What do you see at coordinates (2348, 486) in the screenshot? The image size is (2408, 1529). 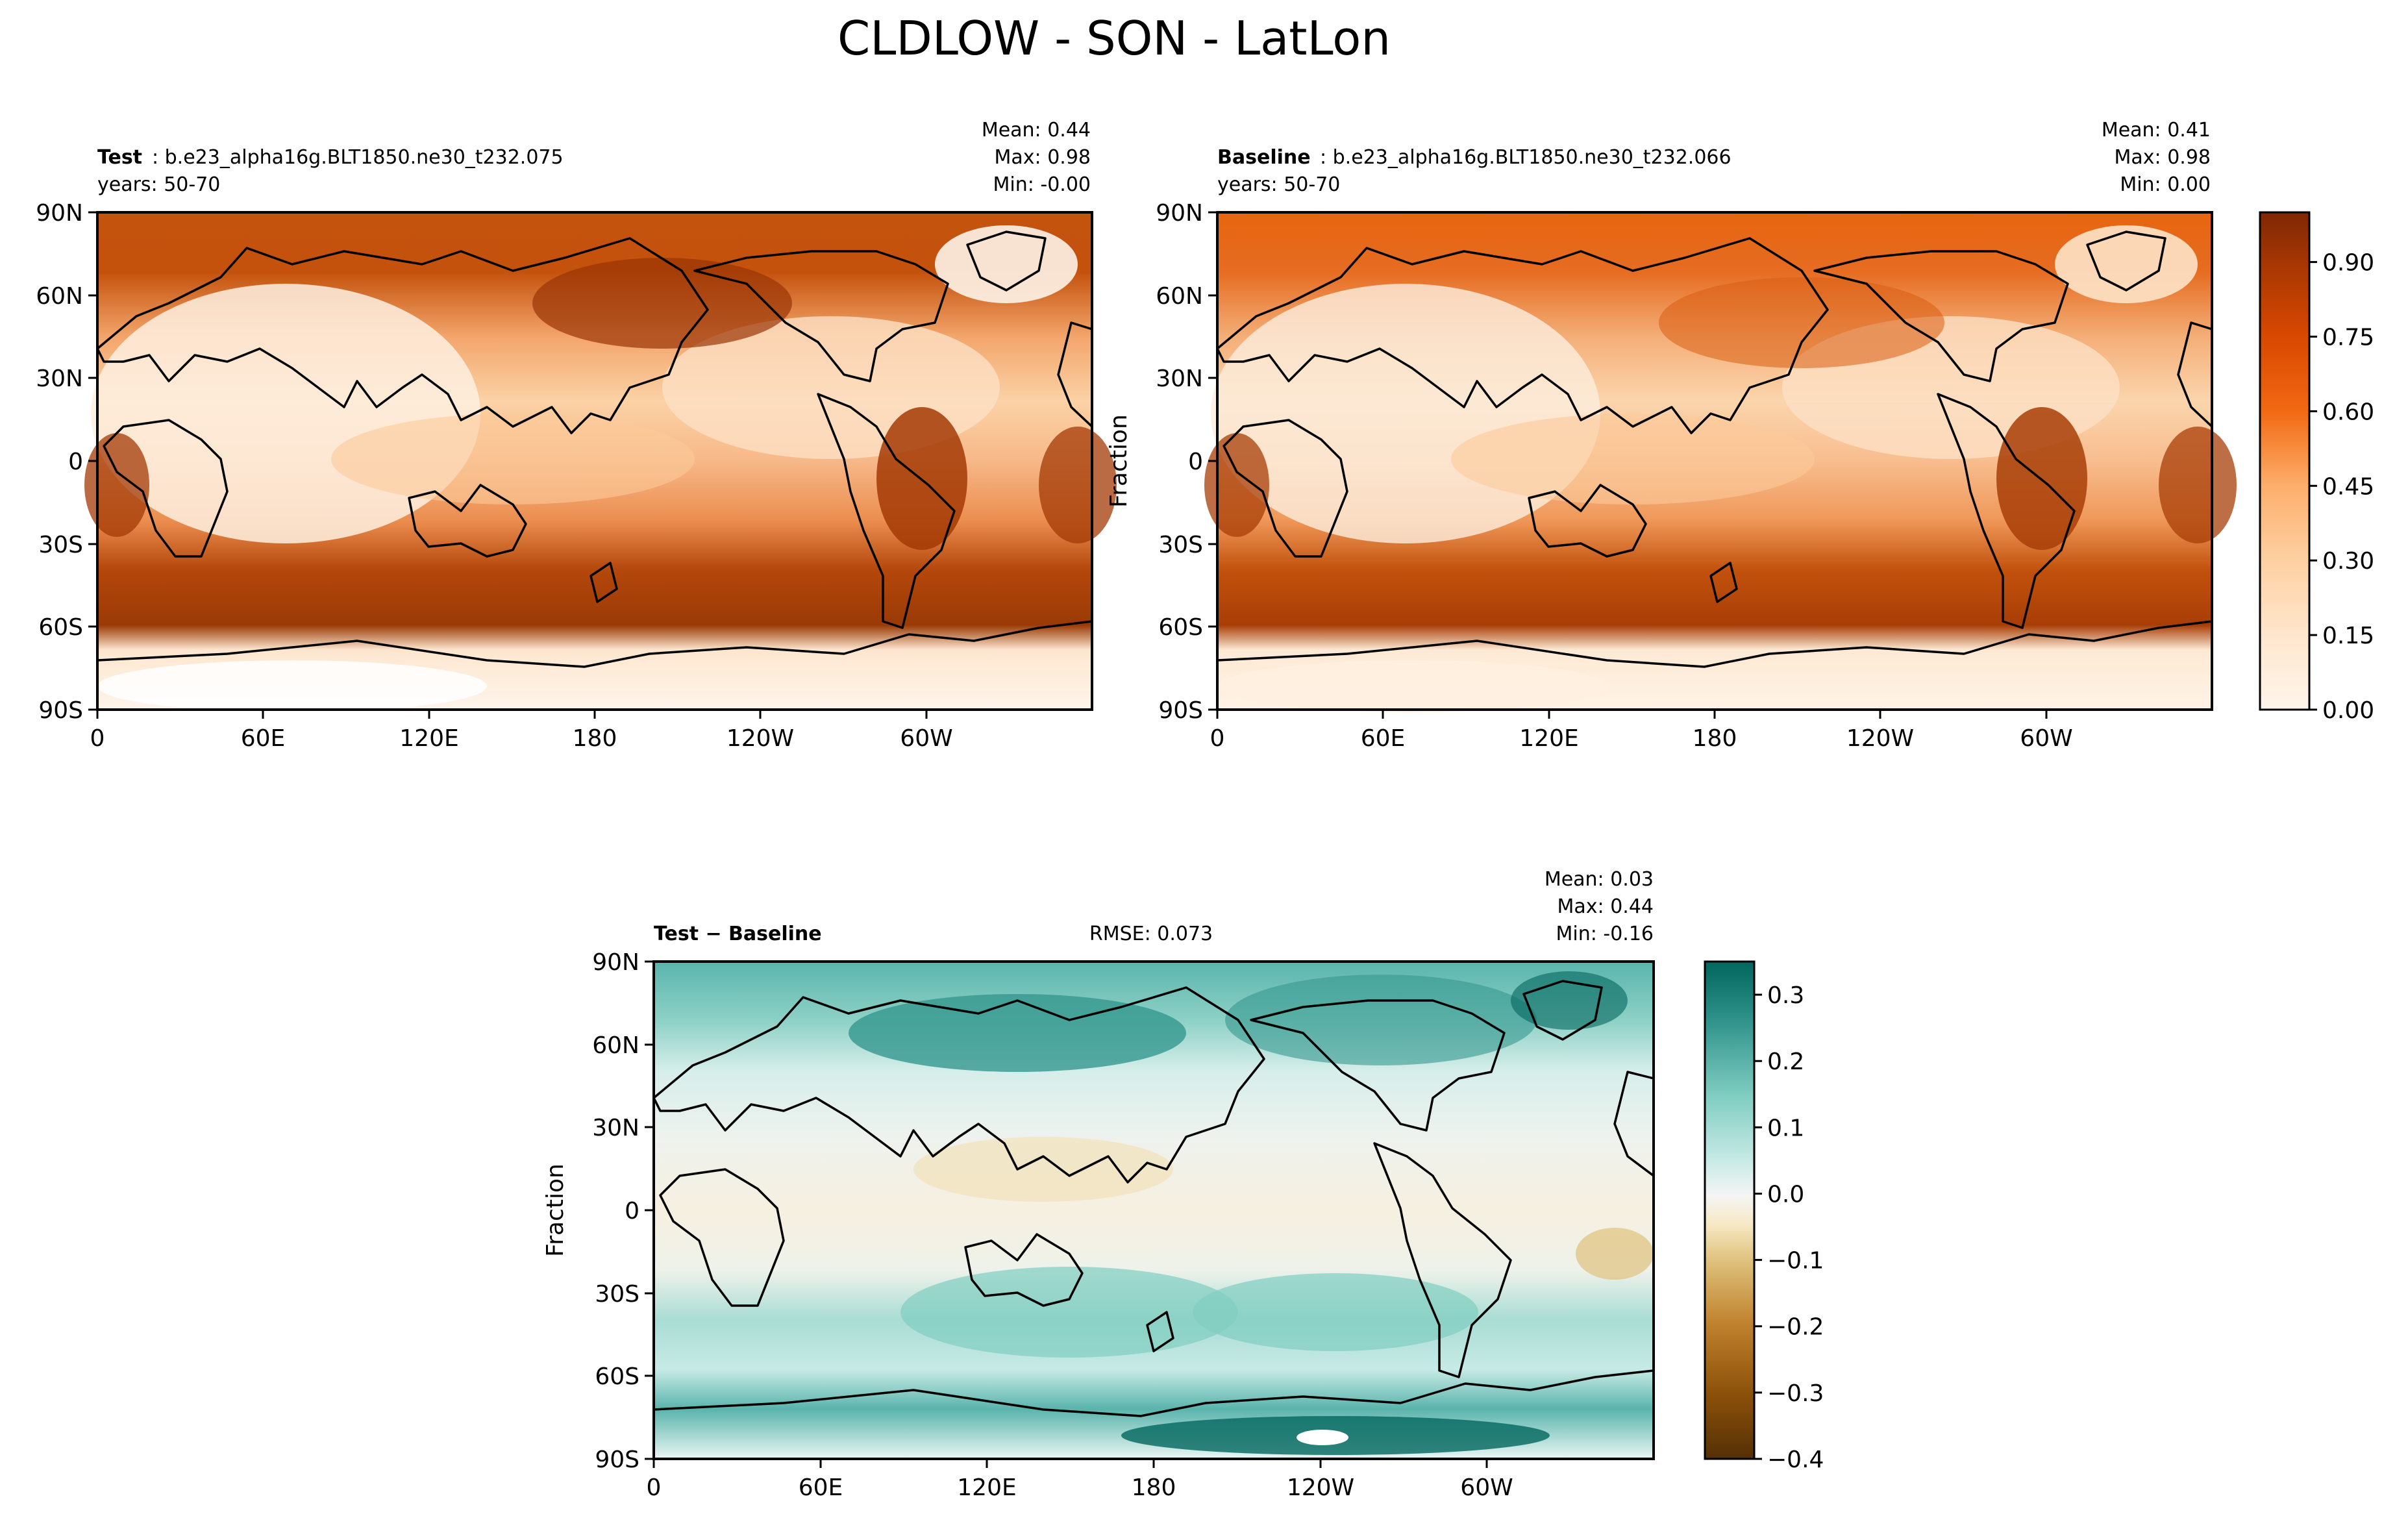 I see `colorbar-tick-label: 0.45` at bounding box center [2348, 486].